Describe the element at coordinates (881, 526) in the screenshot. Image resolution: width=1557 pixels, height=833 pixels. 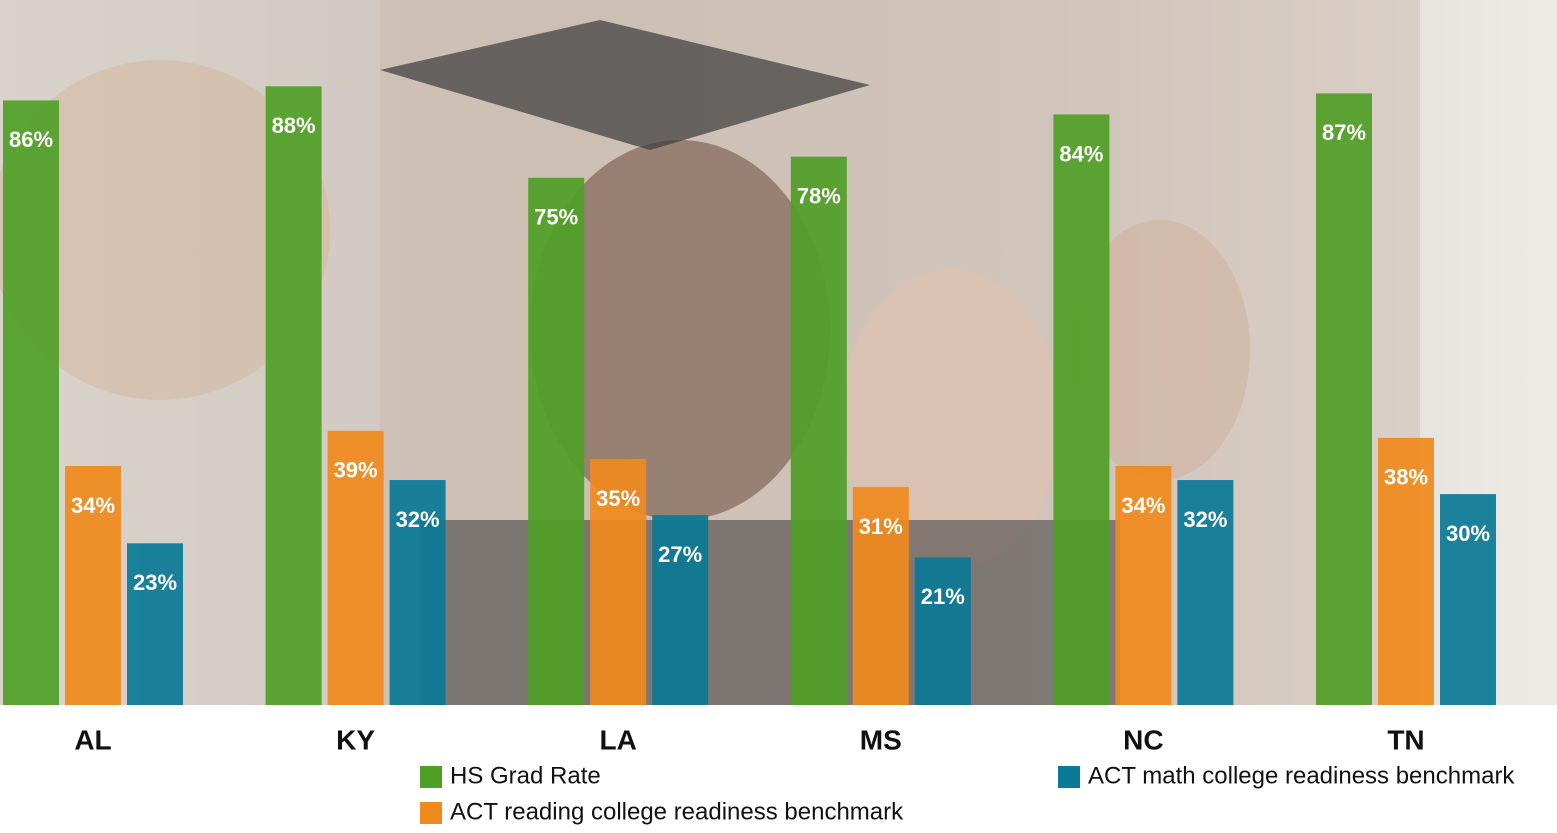
I see `value-label: 31%` at that location.